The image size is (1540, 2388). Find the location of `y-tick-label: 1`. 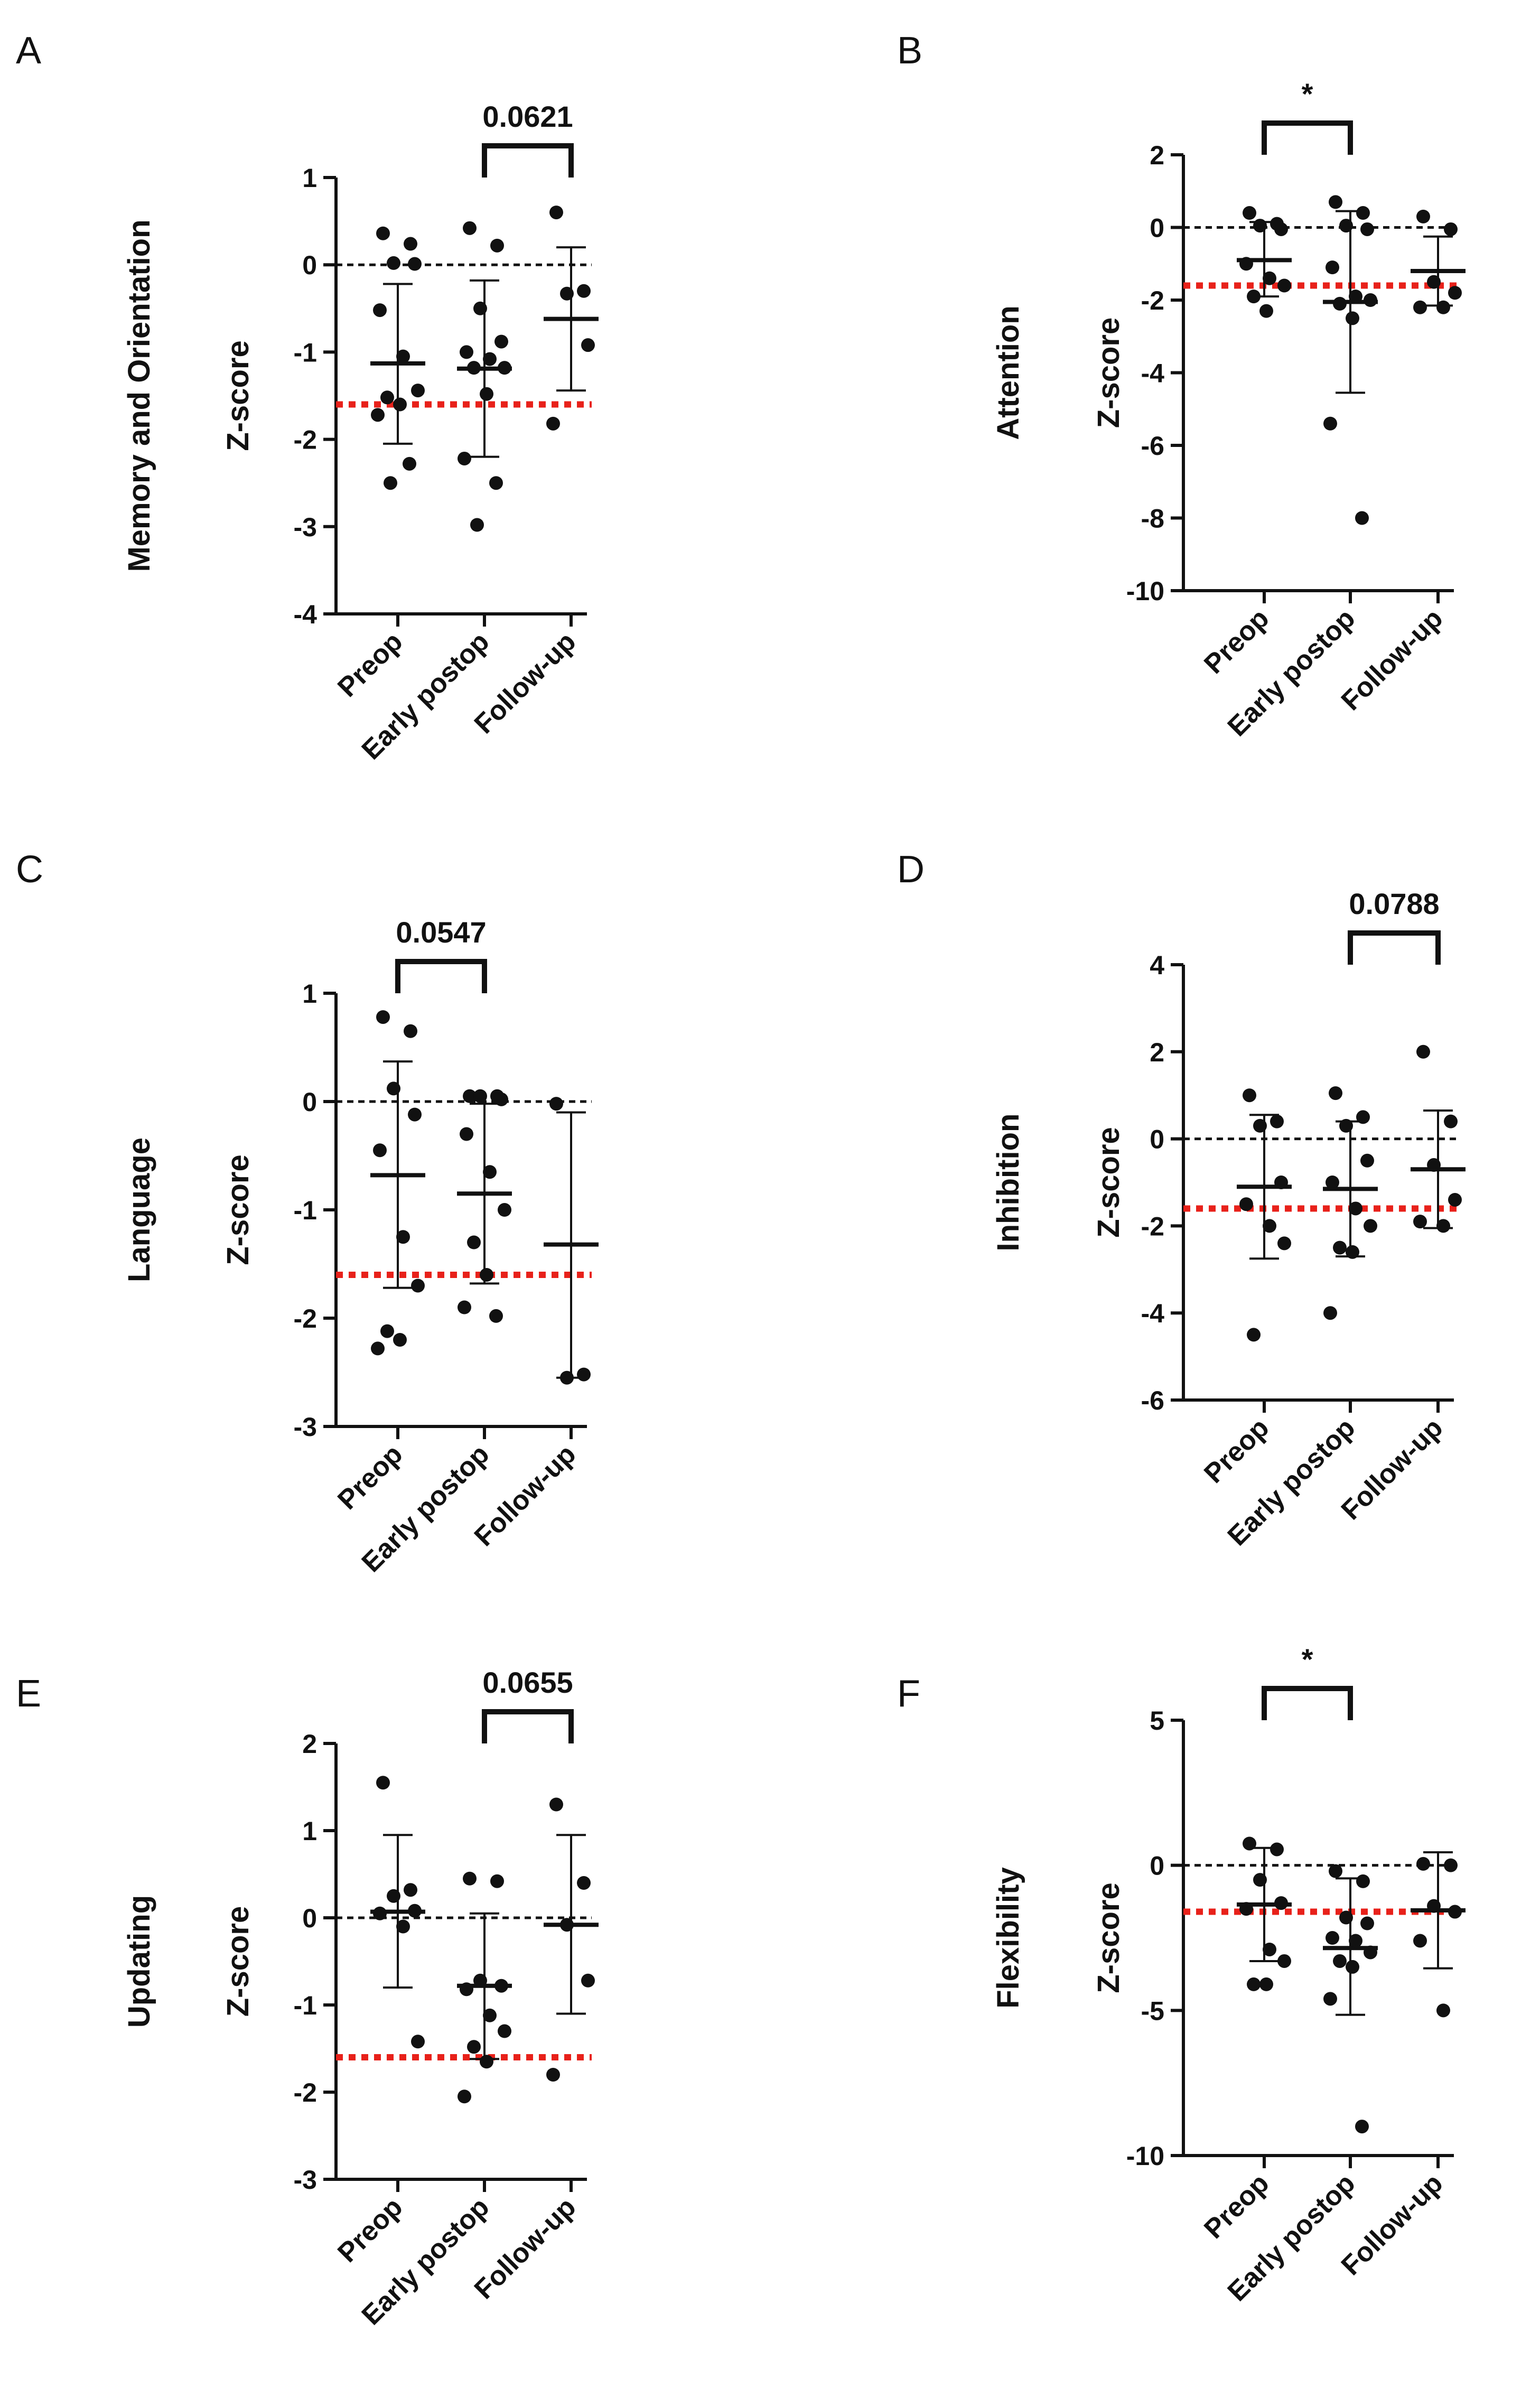

y-tick-label: 1 is located at coordinates (309, 178).